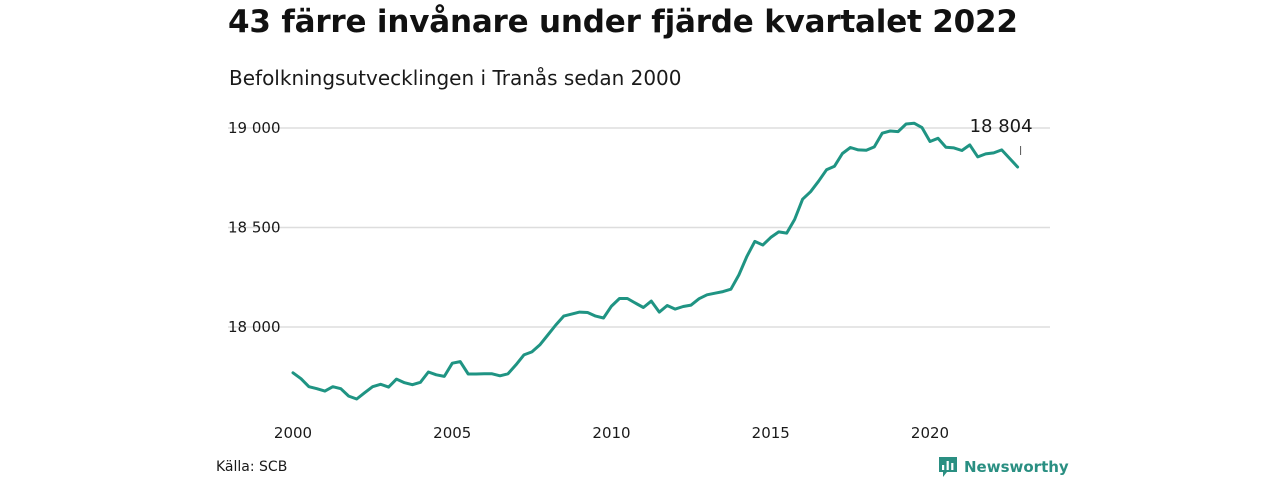 This screenshot has height=480, width=1280. I want to click on y-tick-label: 19 000, so click(254, 128).